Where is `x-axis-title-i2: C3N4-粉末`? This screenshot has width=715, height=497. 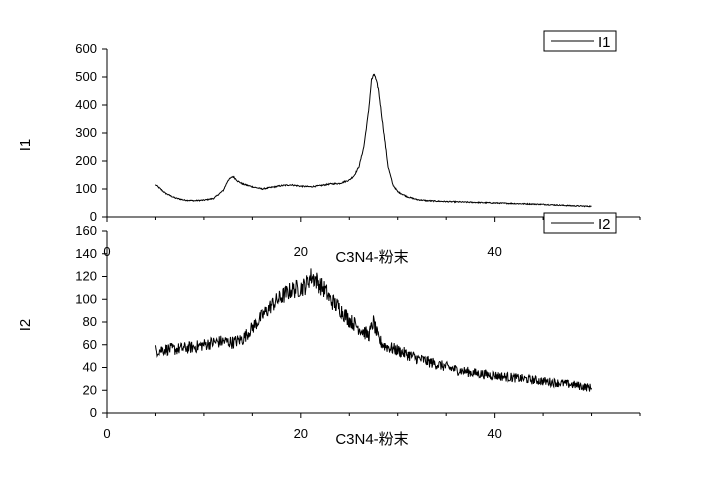 x-axis-title-i2: C3N4-粉末 is located at coordinates (371, 439).